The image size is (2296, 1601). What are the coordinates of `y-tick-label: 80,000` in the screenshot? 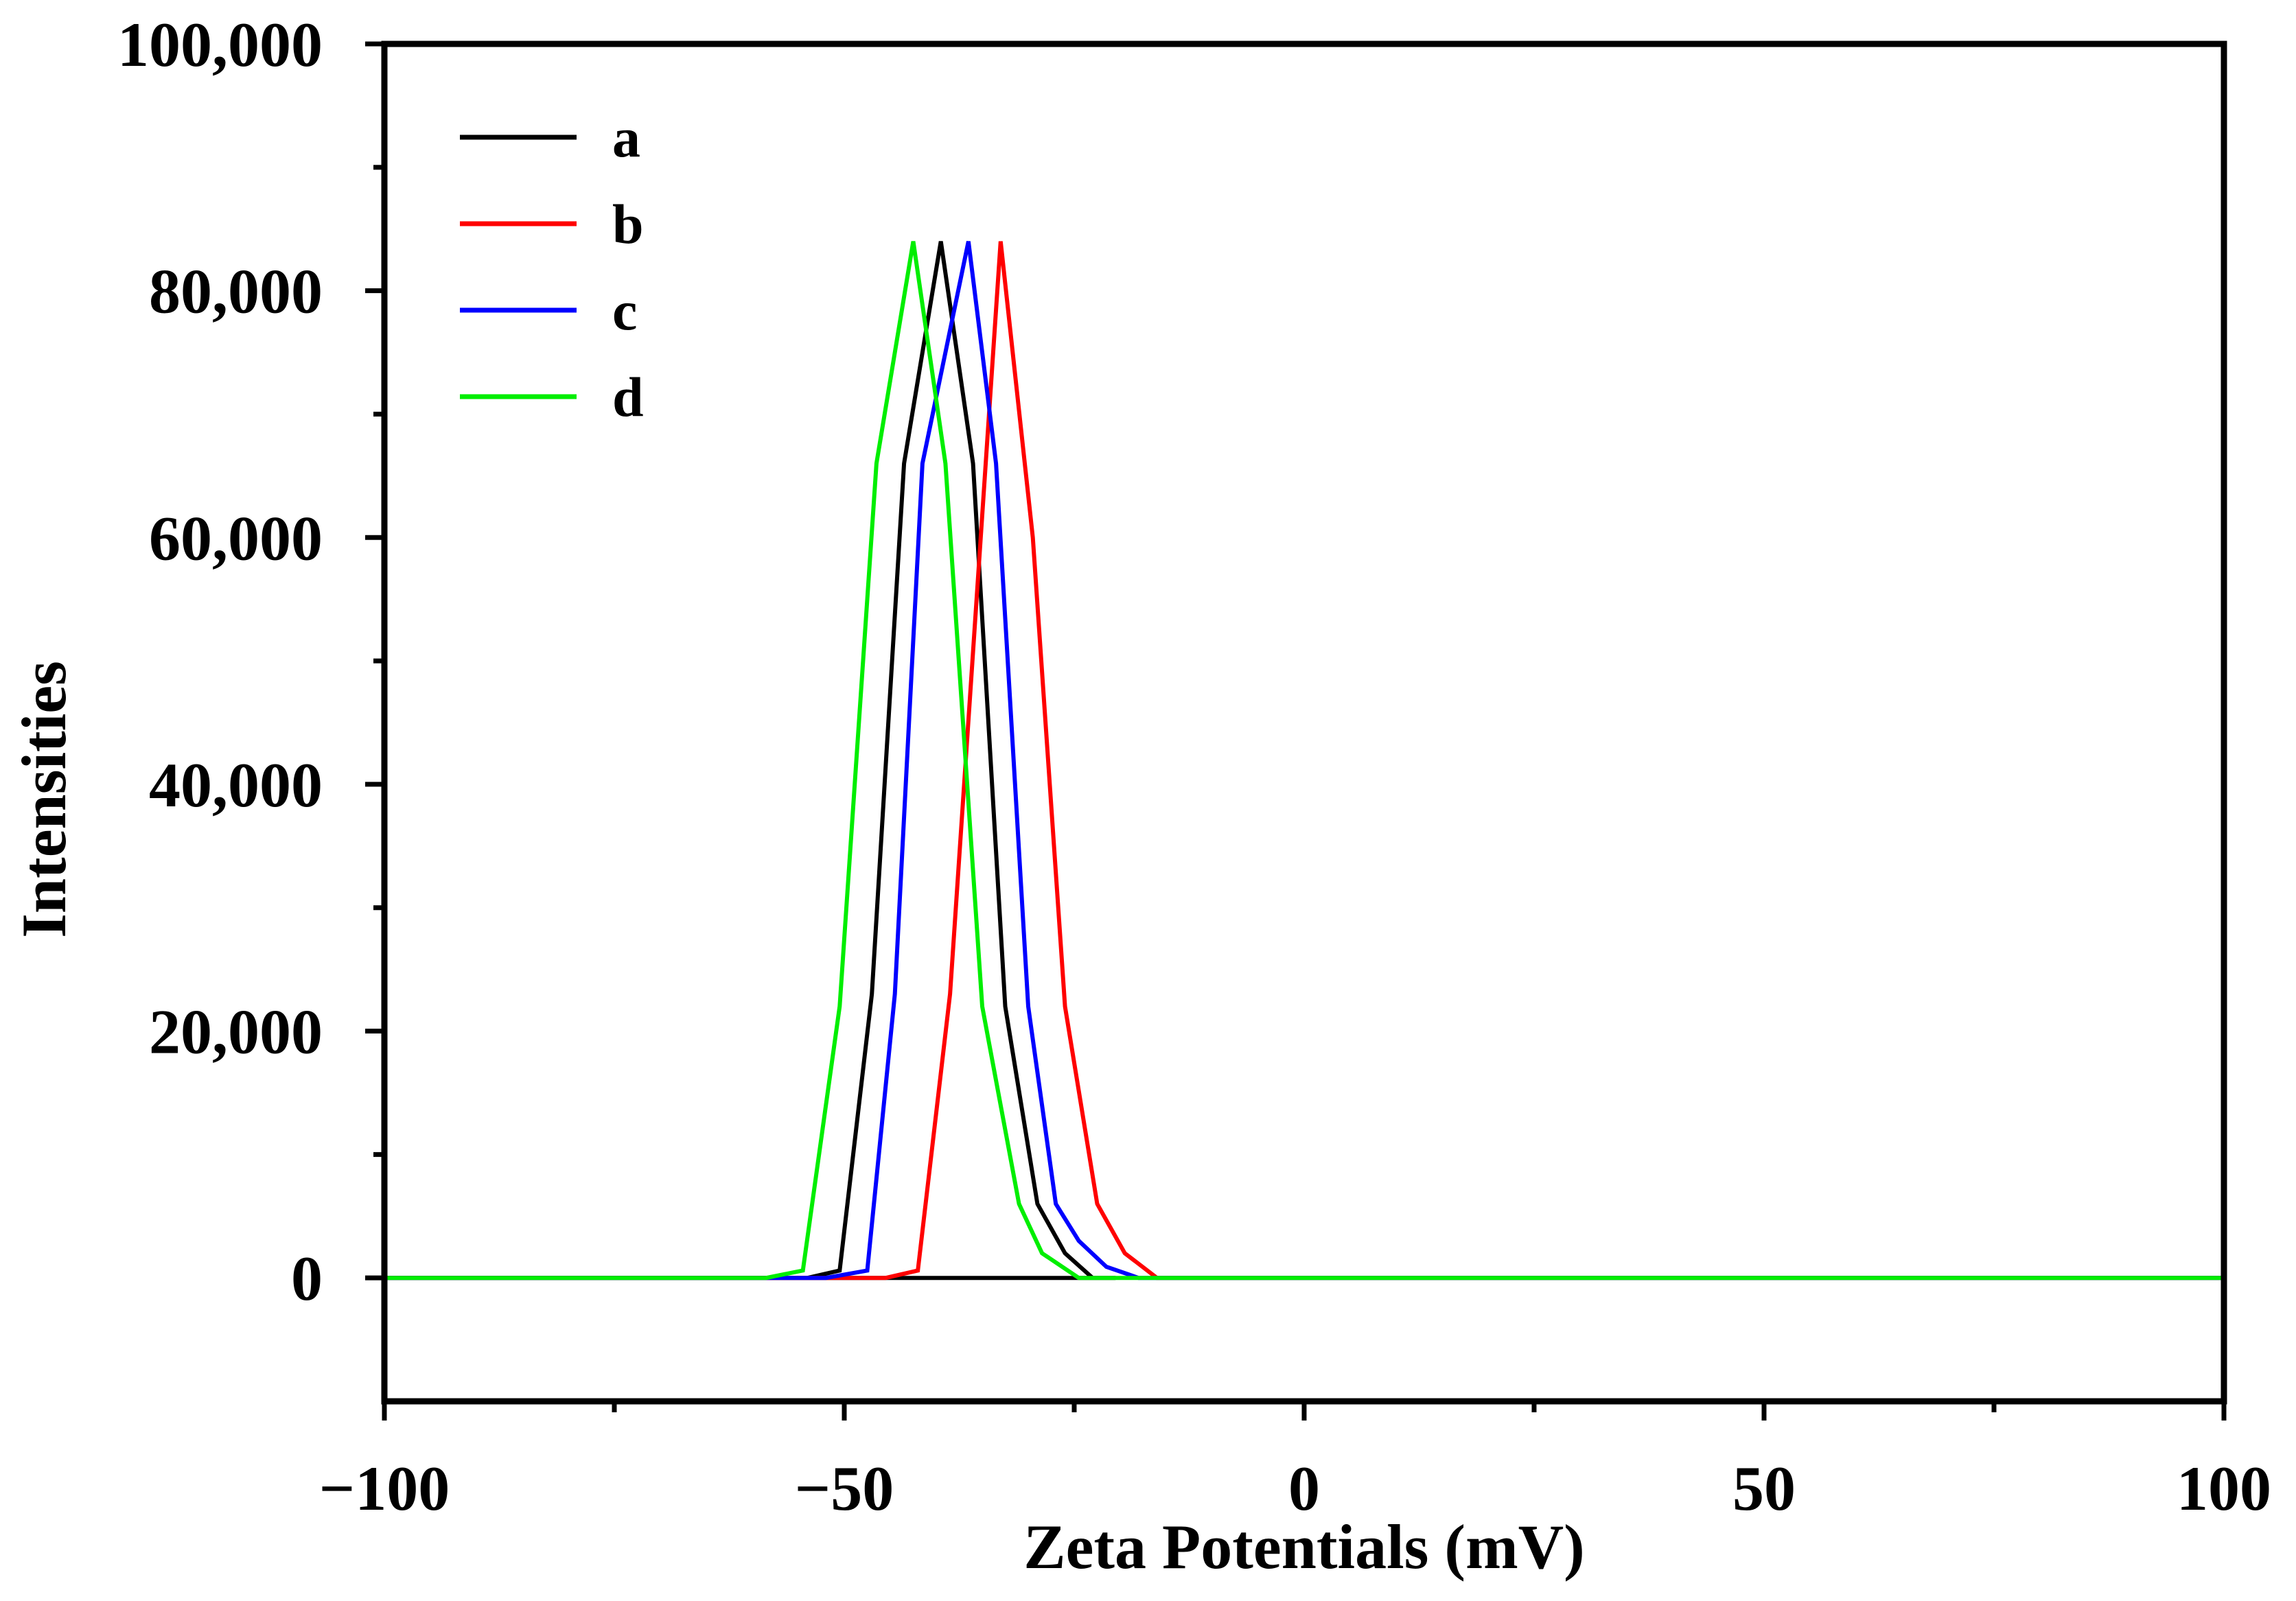 It's located at (236, 292).